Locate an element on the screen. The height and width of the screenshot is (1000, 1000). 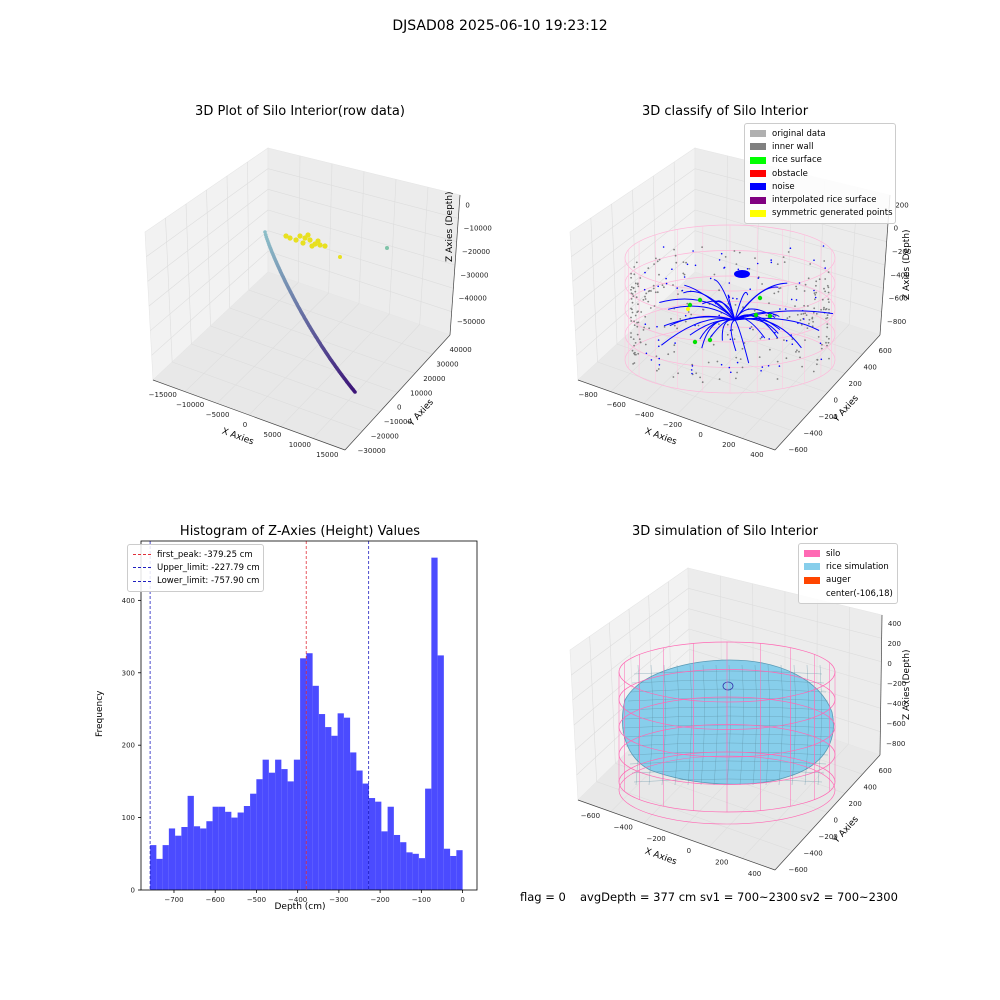
z-tick-label: 200 is located at coordinates (901, 205).